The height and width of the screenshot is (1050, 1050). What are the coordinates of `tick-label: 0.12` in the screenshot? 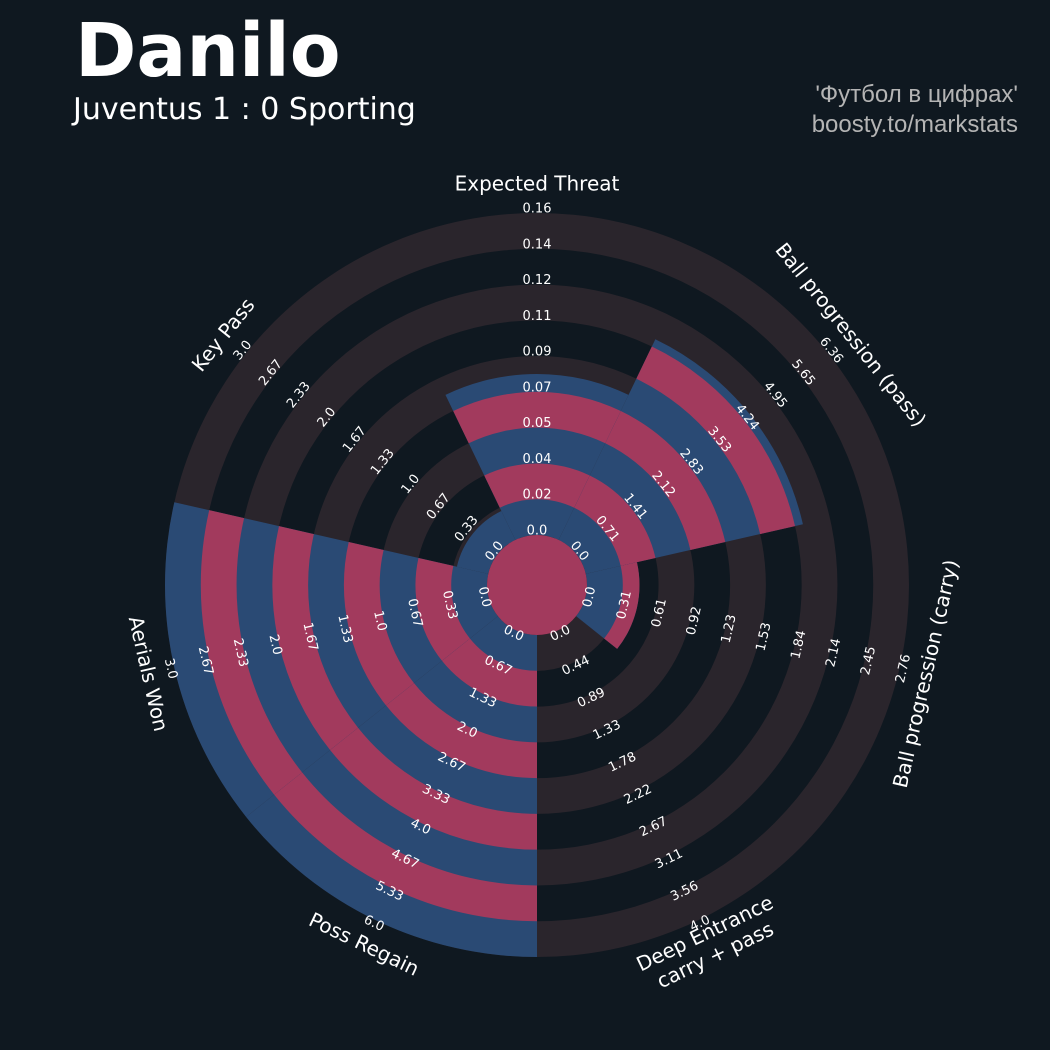 It's located at (537, 280).